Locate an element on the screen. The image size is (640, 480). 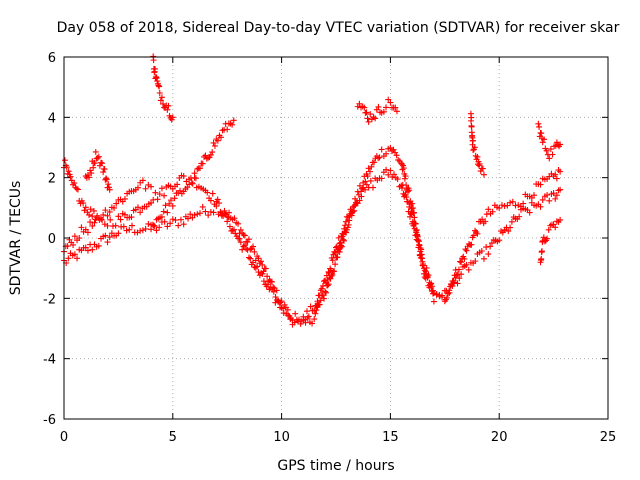
y-tick-label: -6 is located at coordinates (49, 420).